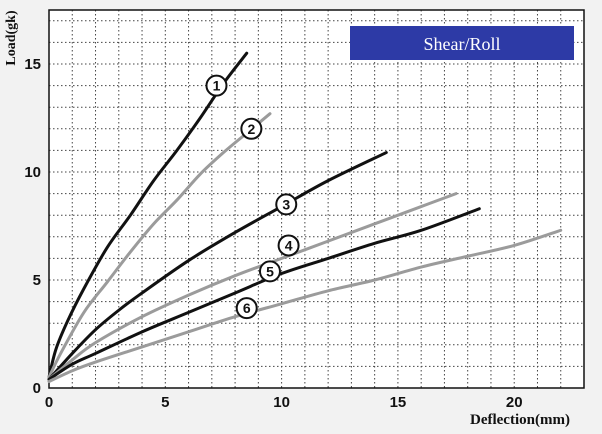 The width and height of the screenshot is (602, 434). I want to click on series-marker-3: 3, so click(286, 204).